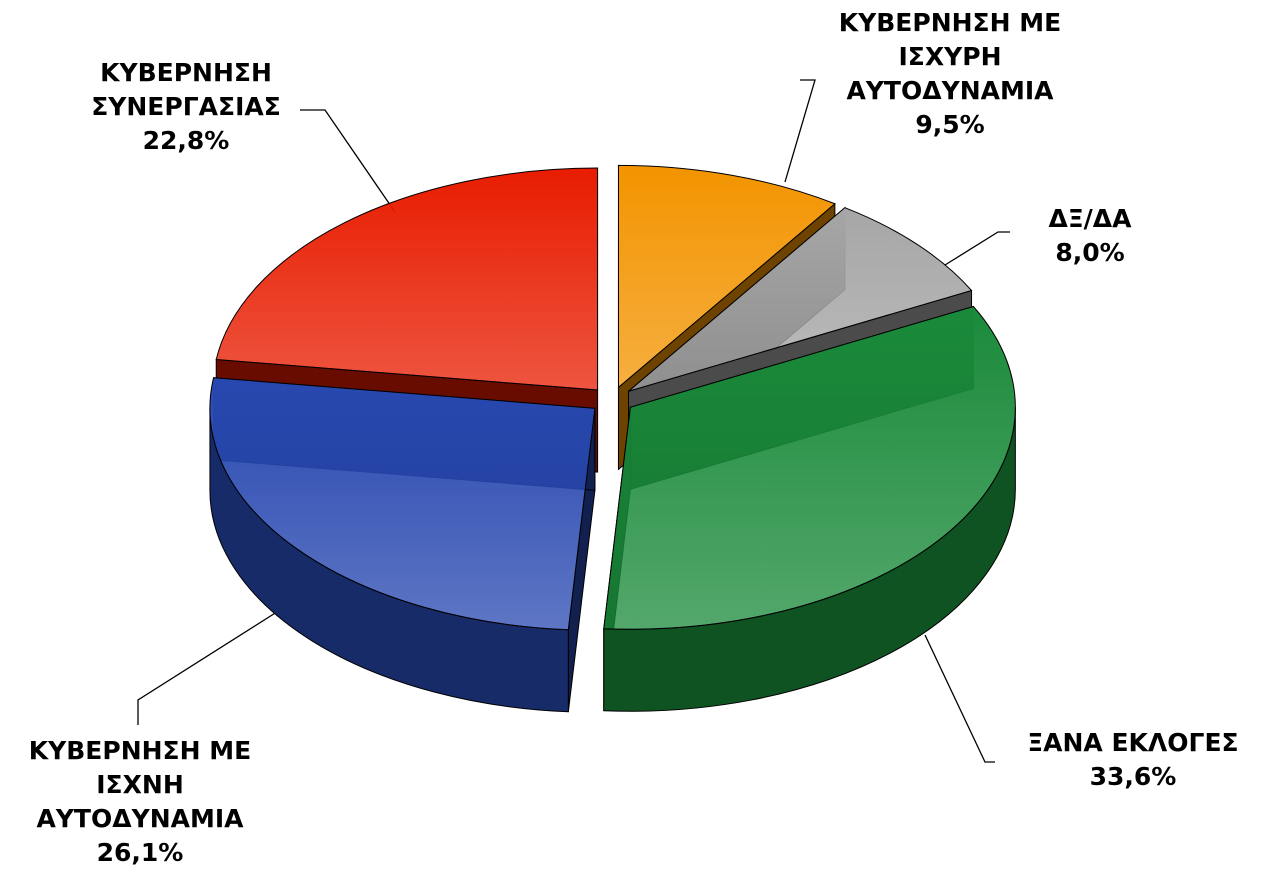 The height and width of the screenshot is (886, 1264). What do you see at coordinates (186, 89) in the screenshot?
I see `category-label: ΚΥΒΕΡΝΗΣΗ ΣΥΝΕΡΓΑΣΙΑΣ` at bounding box center [186, 89].